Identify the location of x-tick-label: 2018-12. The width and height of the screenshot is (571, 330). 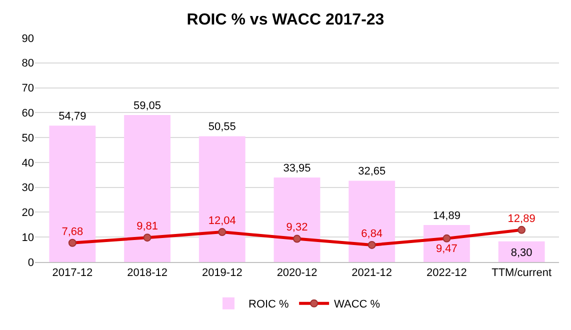
(147, 273).